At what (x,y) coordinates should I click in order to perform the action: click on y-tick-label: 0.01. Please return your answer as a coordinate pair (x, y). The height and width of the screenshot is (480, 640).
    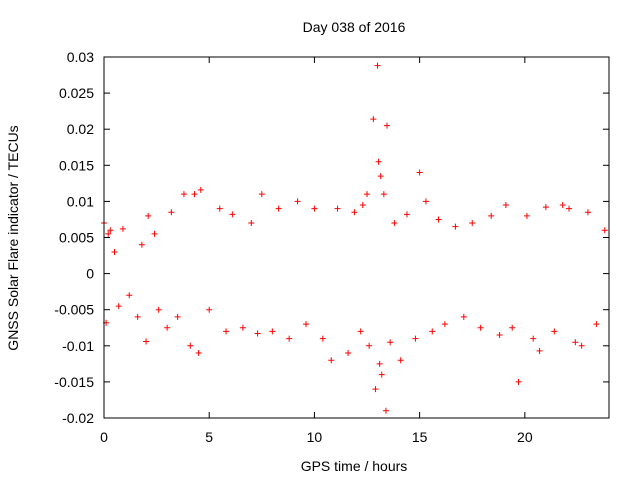
    Looking at the image, I should click on (80, 201).